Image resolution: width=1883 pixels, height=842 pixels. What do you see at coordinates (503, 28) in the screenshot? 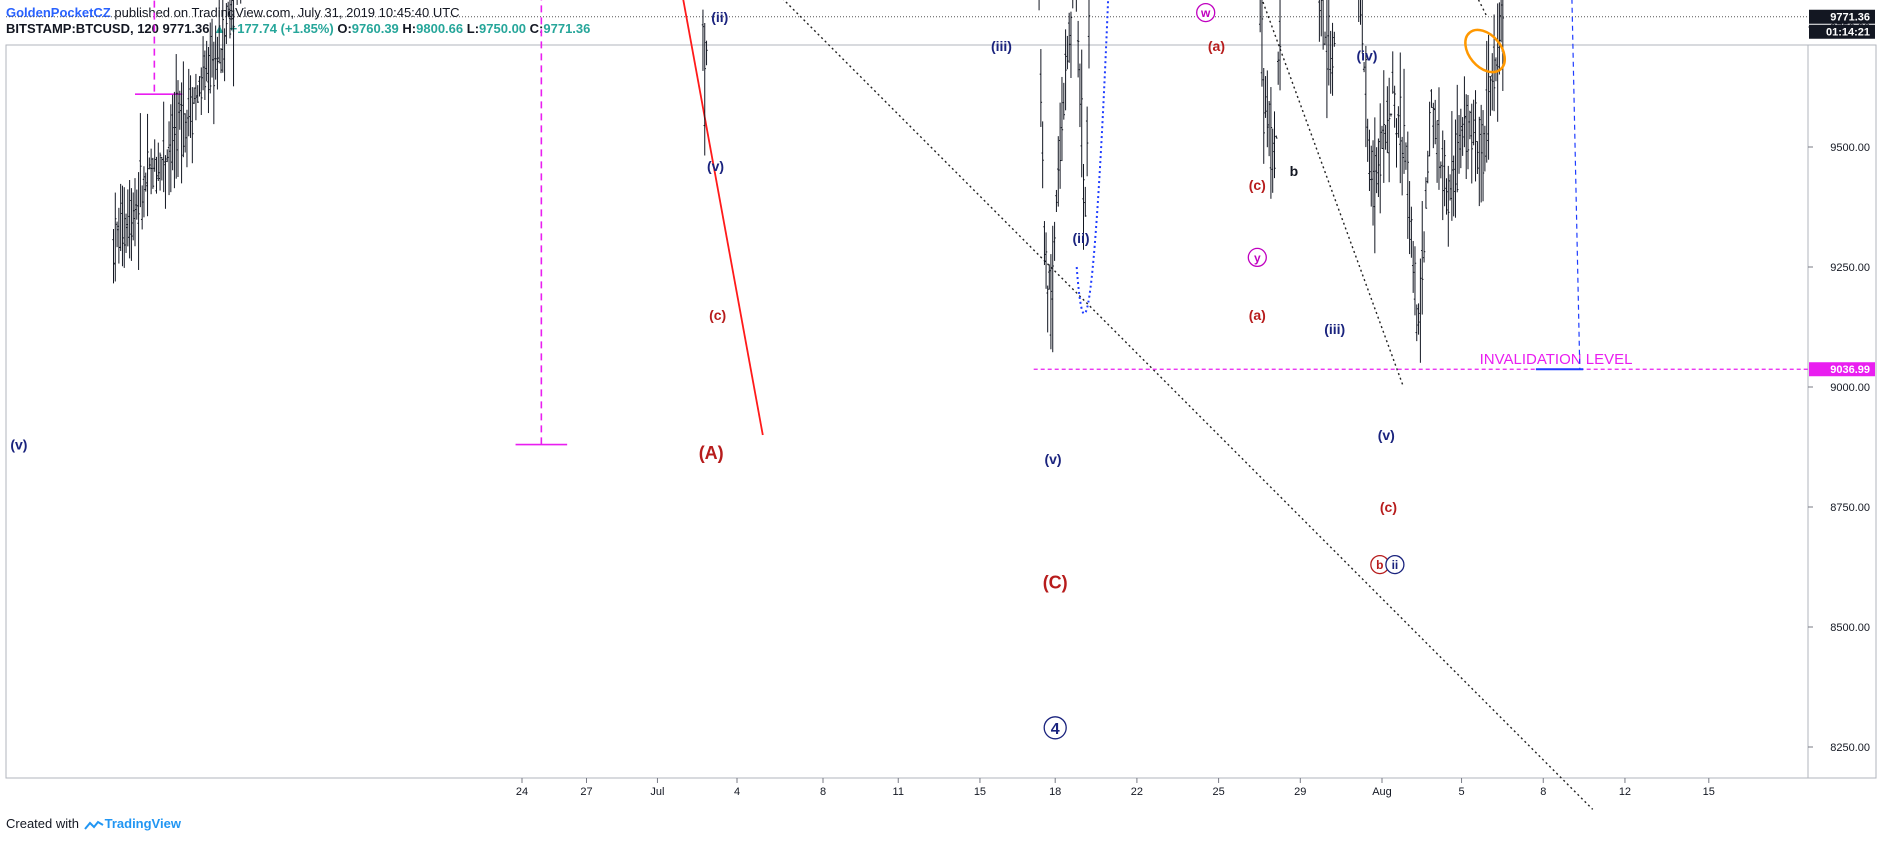
I see `low-value: 9750.00` at bounding box center [503, 28].